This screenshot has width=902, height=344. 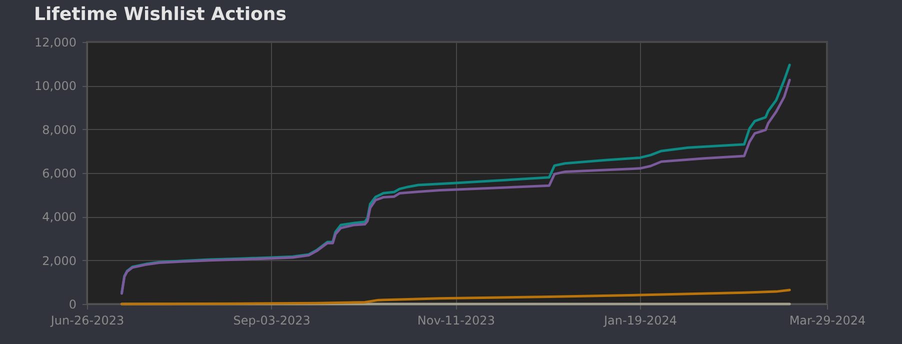 What do you see at coordinates (59, 217) in the screenshot?
I see `y-tick-label: 4,000` at bounding box center [59, 217].